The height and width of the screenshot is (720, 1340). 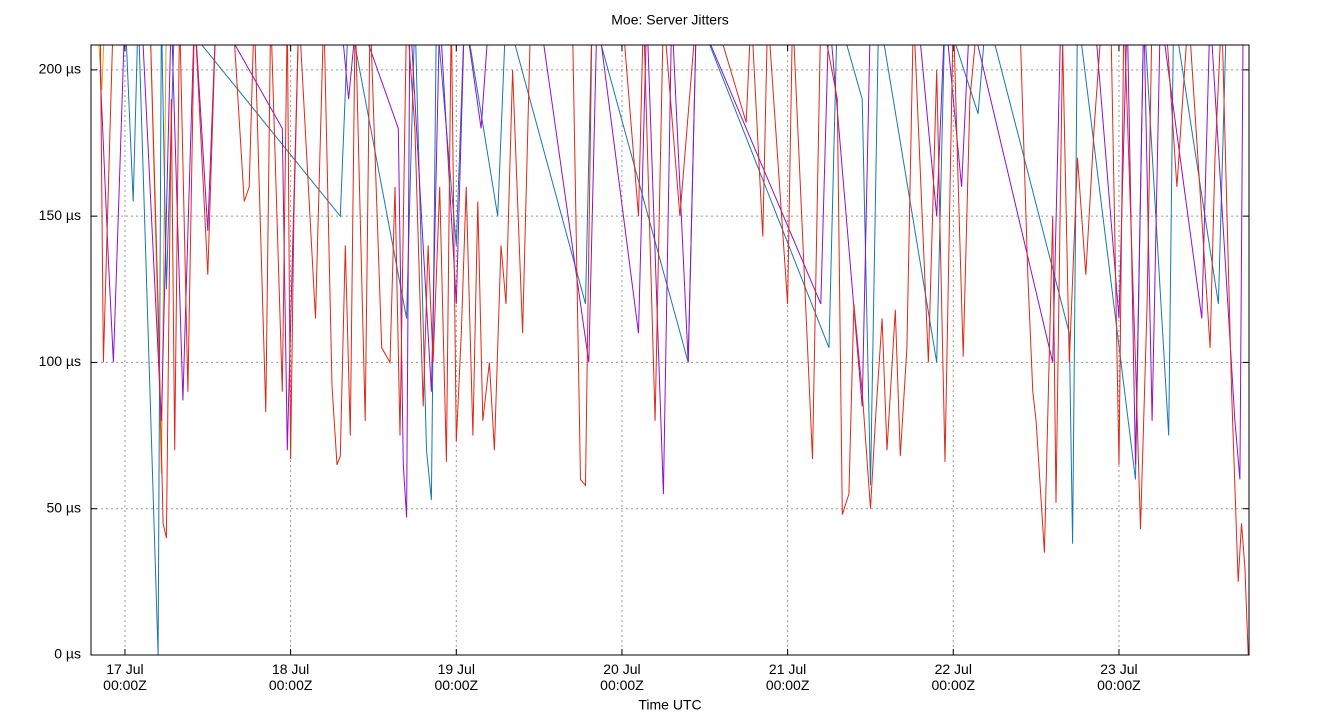 What do you see at coordinates (669, 705) in the screenshot?
I see `x-axis-label: Time UTC` at bounding box center [669, 705].